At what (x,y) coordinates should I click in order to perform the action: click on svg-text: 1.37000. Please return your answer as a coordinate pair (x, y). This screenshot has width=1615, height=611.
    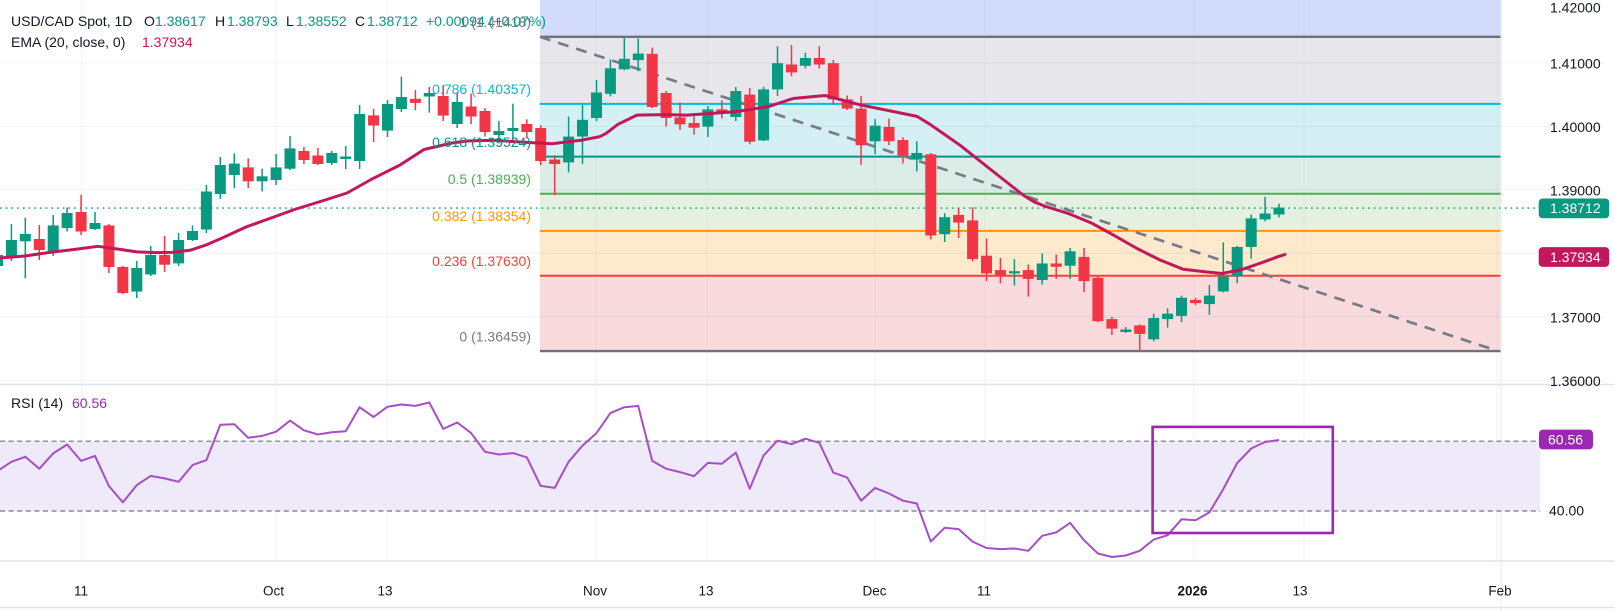
    Looking at the image, I should click on (1575, 318).